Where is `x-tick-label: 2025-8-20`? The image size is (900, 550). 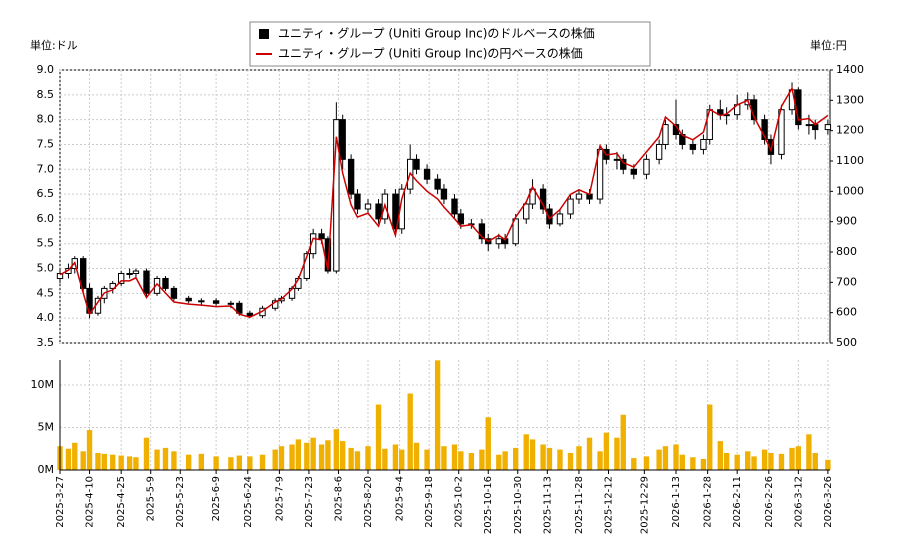
x-tick-label: 2025-8-20 is located at coordinates (368, 502).